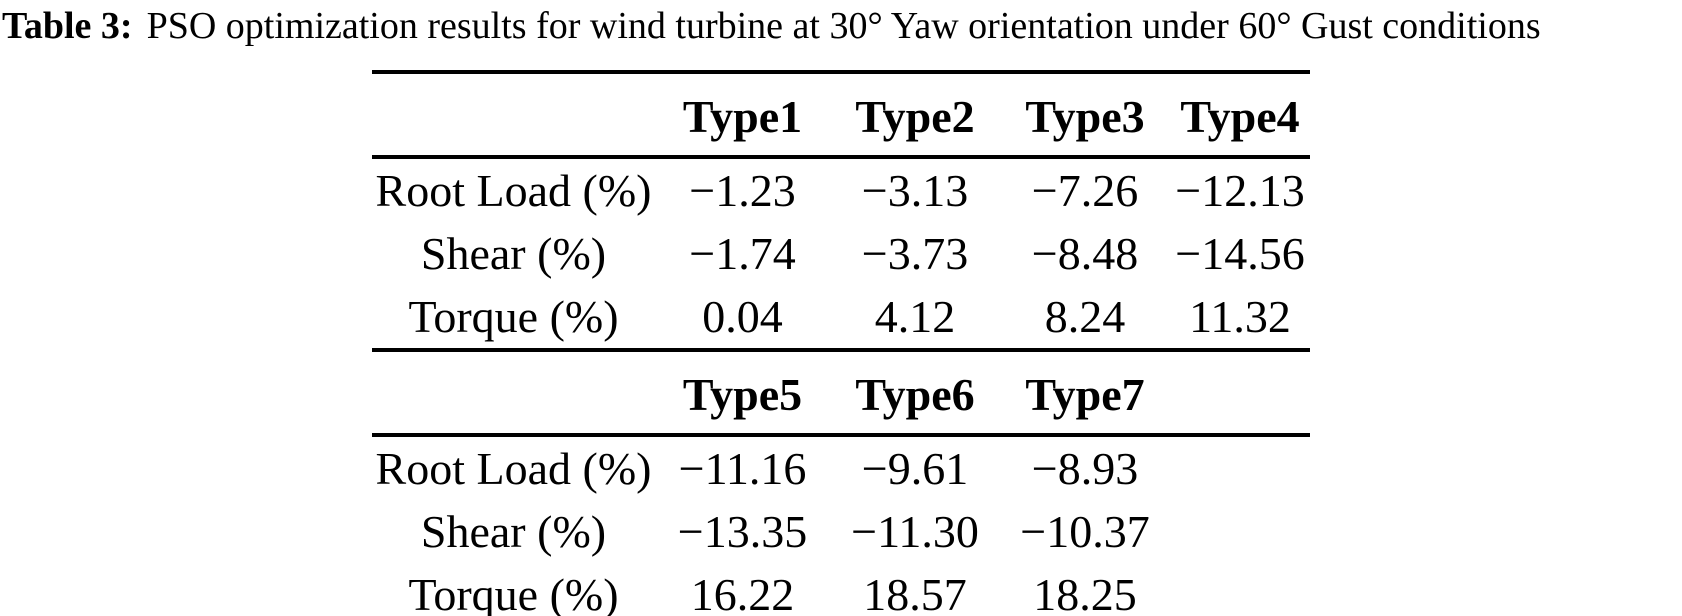 This screenshot has height=616, width=1682. I want to click on table-cell: −8.48, so click(1085, 253).